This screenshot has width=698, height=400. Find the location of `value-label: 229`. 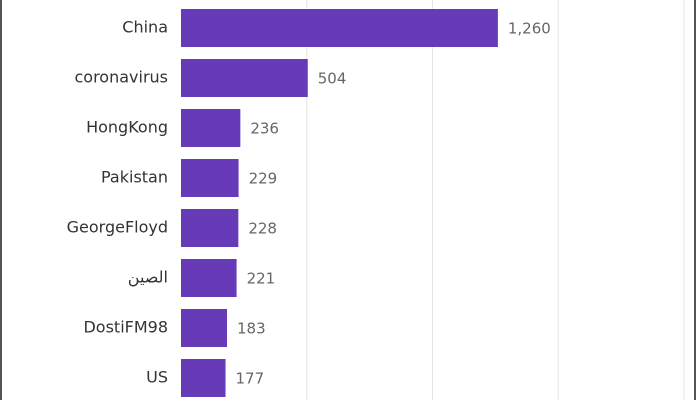

value-label: 229 is located at coordinates (263, 179).